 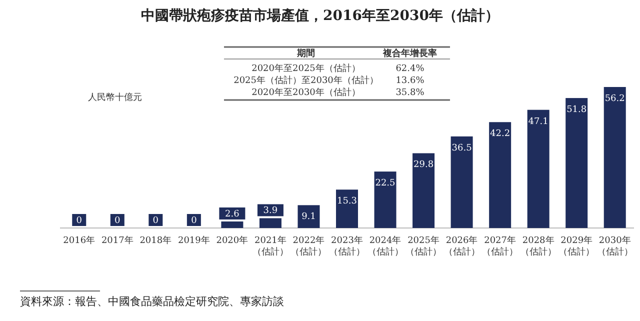 I want to click on data-label: 22.5, so click(x=385, y=183).